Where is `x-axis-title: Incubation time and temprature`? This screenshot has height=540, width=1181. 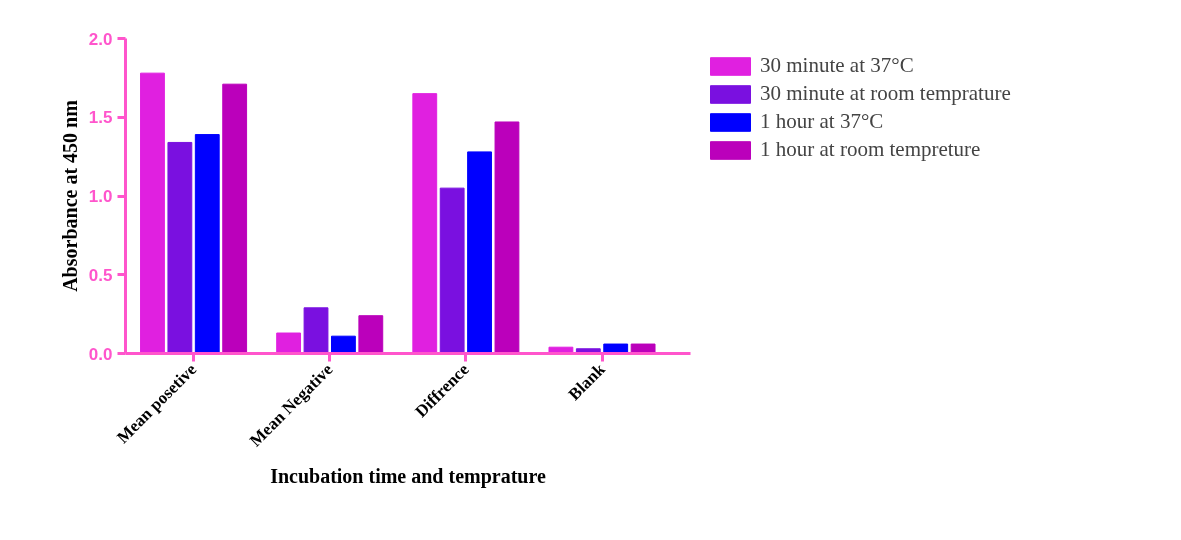
x-axis-title: Incubation time and temprature is located at coordinates (408, 477).